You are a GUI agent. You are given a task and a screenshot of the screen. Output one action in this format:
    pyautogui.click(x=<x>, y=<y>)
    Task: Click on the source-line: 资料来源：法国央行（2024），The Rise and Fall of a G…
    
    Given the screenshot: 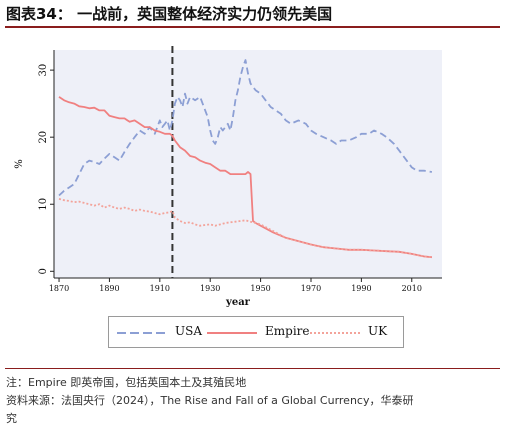 What is the action you would take?
    pyautogui.click(x=210, y=400)
    